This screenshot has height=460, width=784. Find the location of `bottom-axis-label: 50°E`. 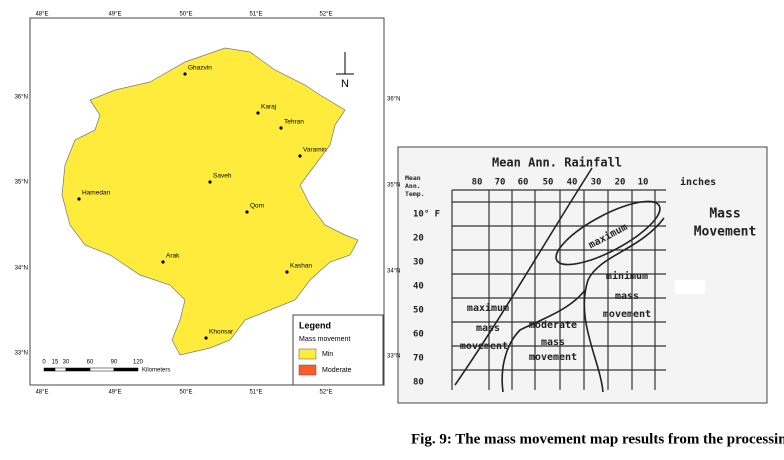

bottom-axis-label: 50°E is located at coordinates (185, 393).